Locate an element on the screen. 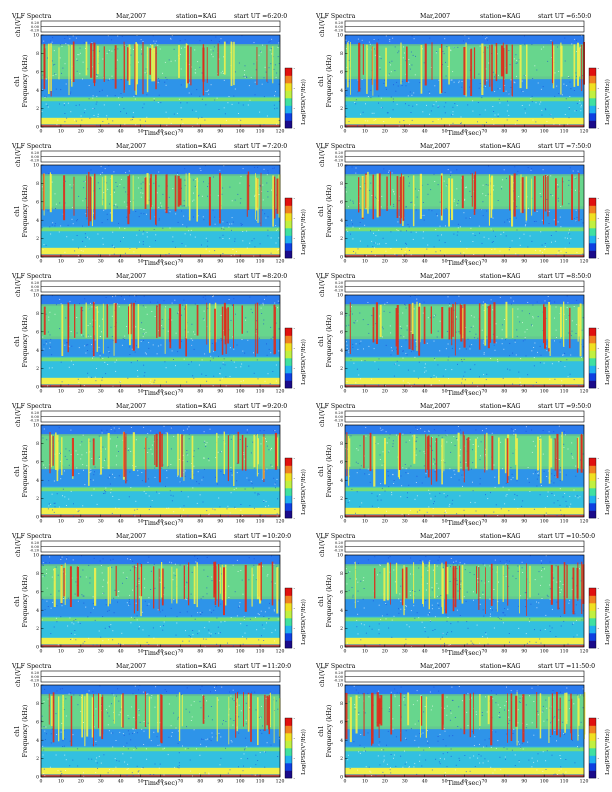  y-axis-label: Frequency (kHz) is located at coordinates (329, 211).